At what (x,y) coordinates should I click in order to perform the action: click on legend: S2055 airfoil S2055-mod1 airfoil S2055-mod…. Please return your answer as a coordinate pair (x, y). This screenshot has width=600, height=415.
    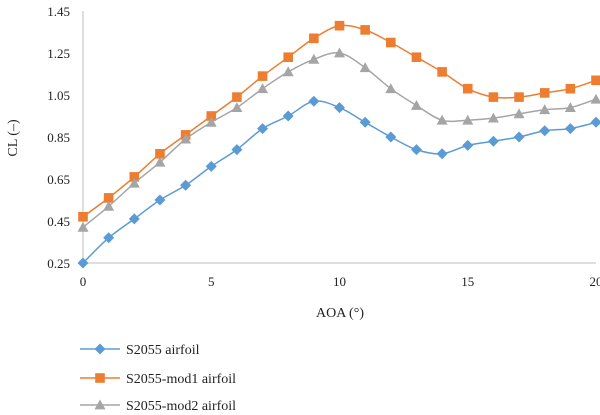
    Looking at the image, I should click on (158, 378).